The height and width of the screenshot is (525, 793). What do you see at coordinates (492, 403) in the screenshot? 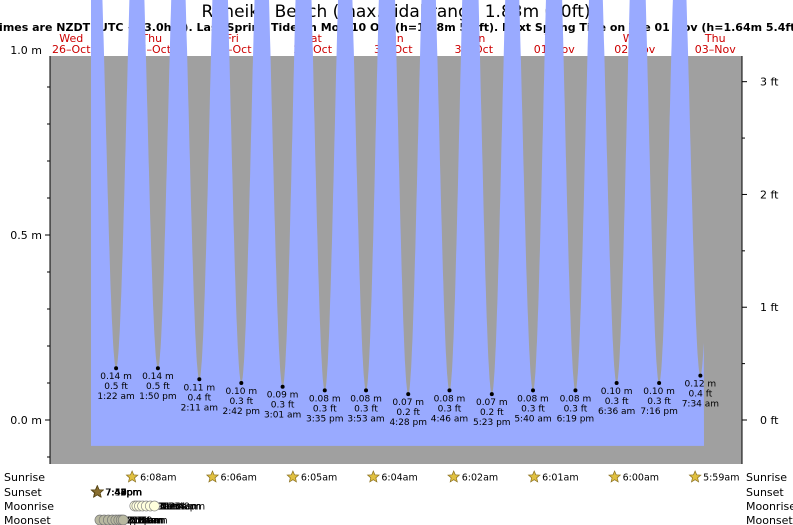
I see `low-tide-meters: 0.07 m` at bounding box center [492, 403].